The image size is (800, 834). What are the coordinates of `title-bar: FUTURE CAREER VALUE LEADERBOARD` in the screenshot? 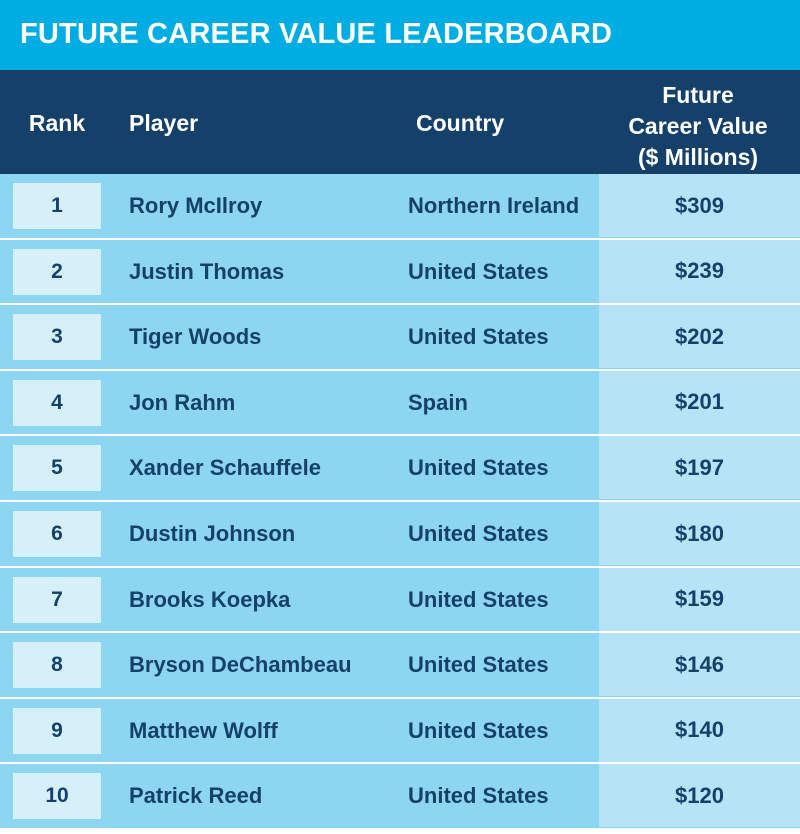 It's located at (400, 35).